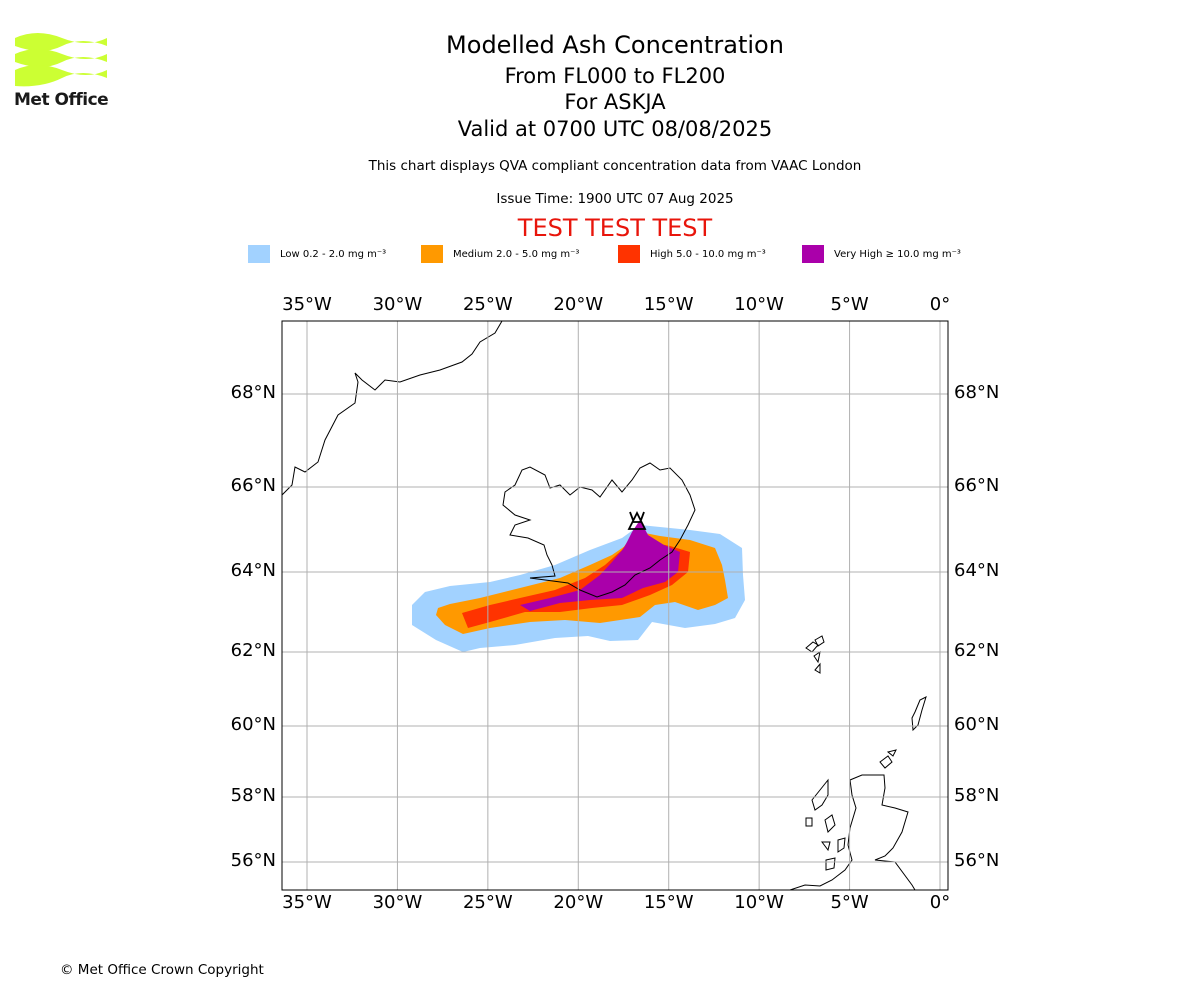  I want to click on legend-item-high: High 5.0 - 10.0 mg m⁻³, so click(692, 254).